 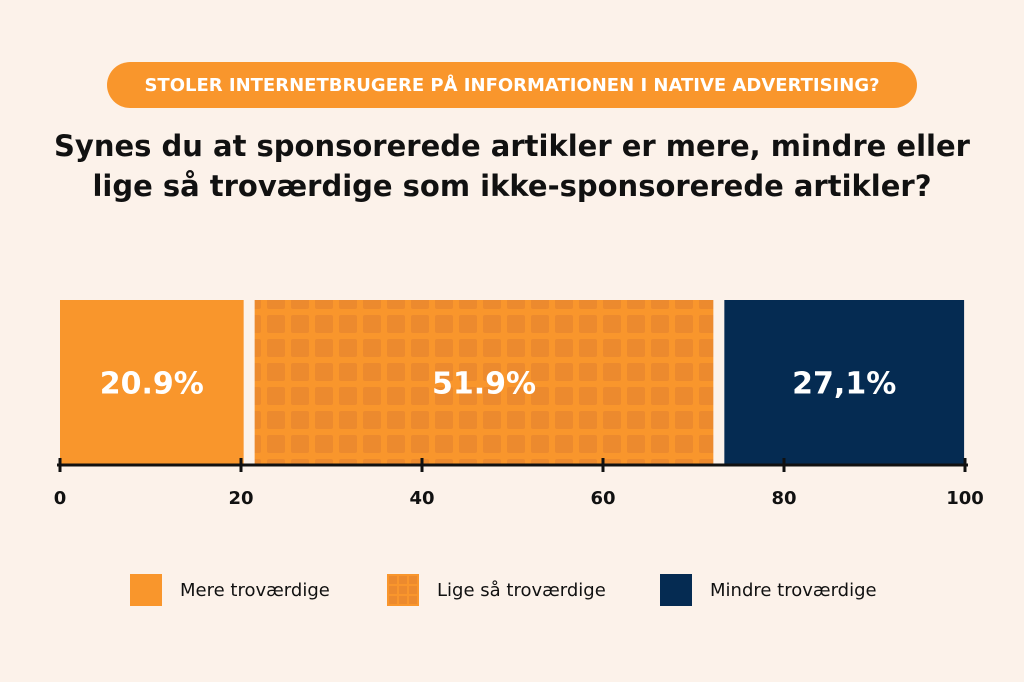 What do you see at coordinates (255, 590) in the screenshot?
I see `legend-label-mere: Mere troværdige` at bounding box center [255, 590].